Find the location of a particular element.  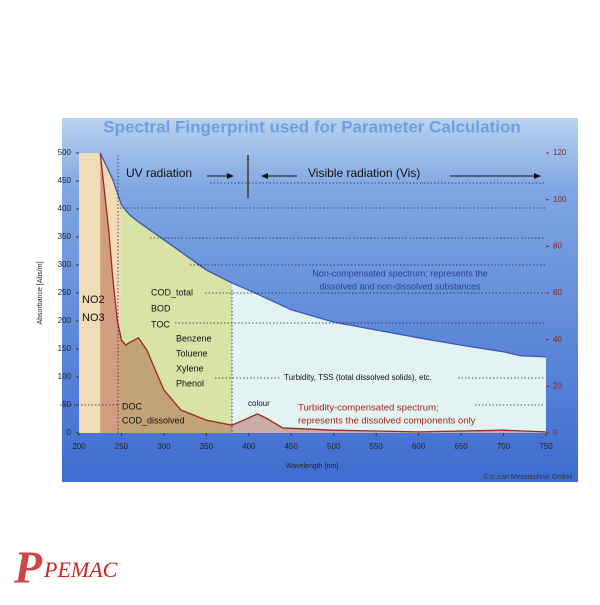

x-tick-label: 350 is located at coordinates (207, 446).